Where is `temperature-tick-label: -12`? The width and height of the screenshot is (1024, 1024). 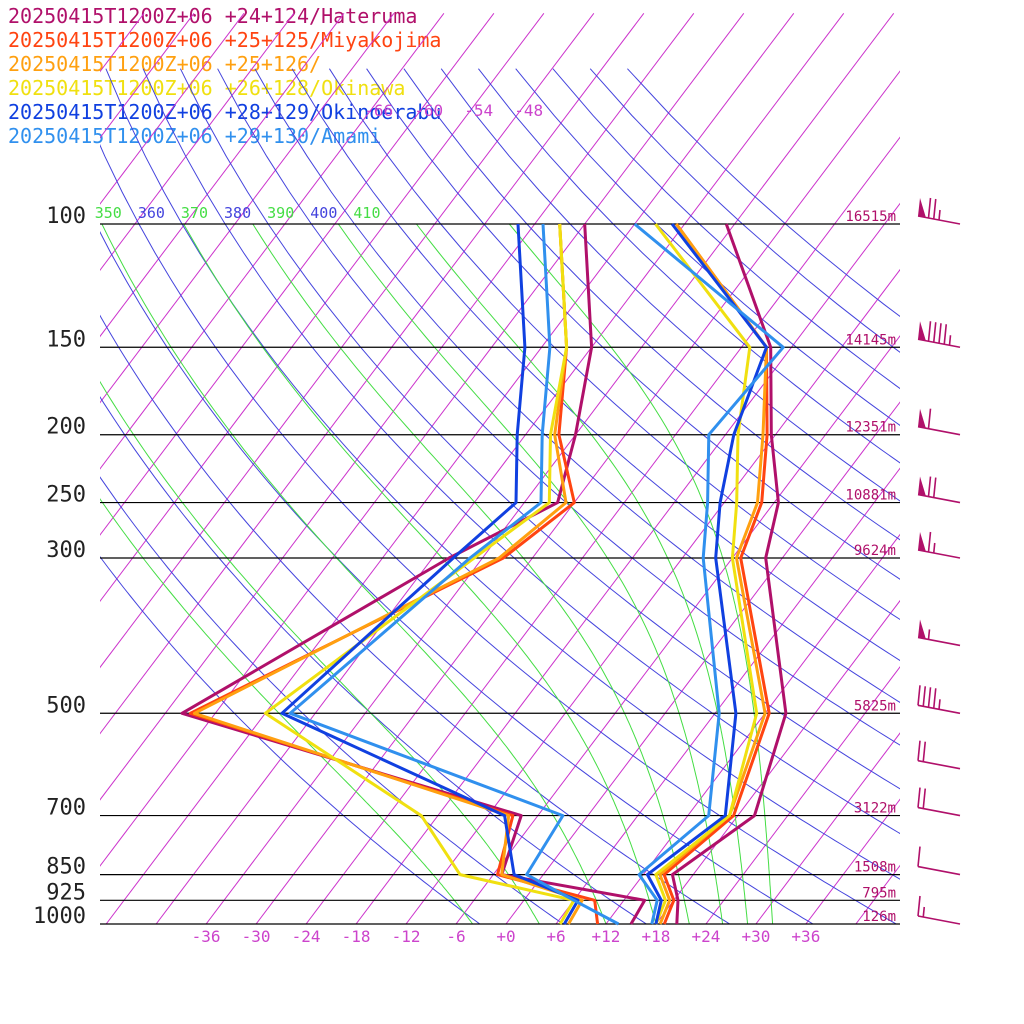
temperature-tick-label: -12 is located at coordinates (406, 936).